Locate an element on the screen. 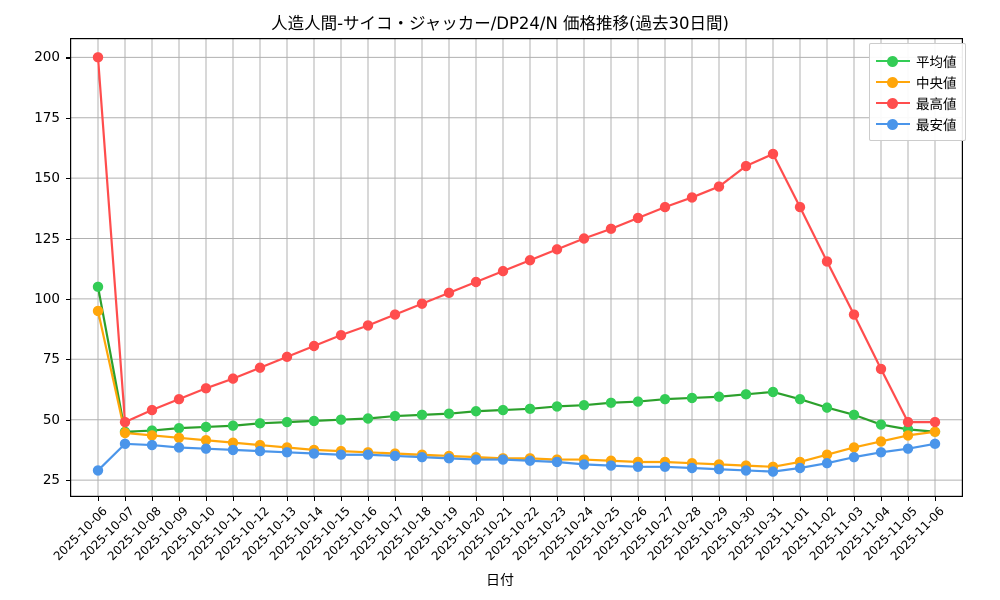  legend-item-1: 中央値 is located at coordinates (916, 81).